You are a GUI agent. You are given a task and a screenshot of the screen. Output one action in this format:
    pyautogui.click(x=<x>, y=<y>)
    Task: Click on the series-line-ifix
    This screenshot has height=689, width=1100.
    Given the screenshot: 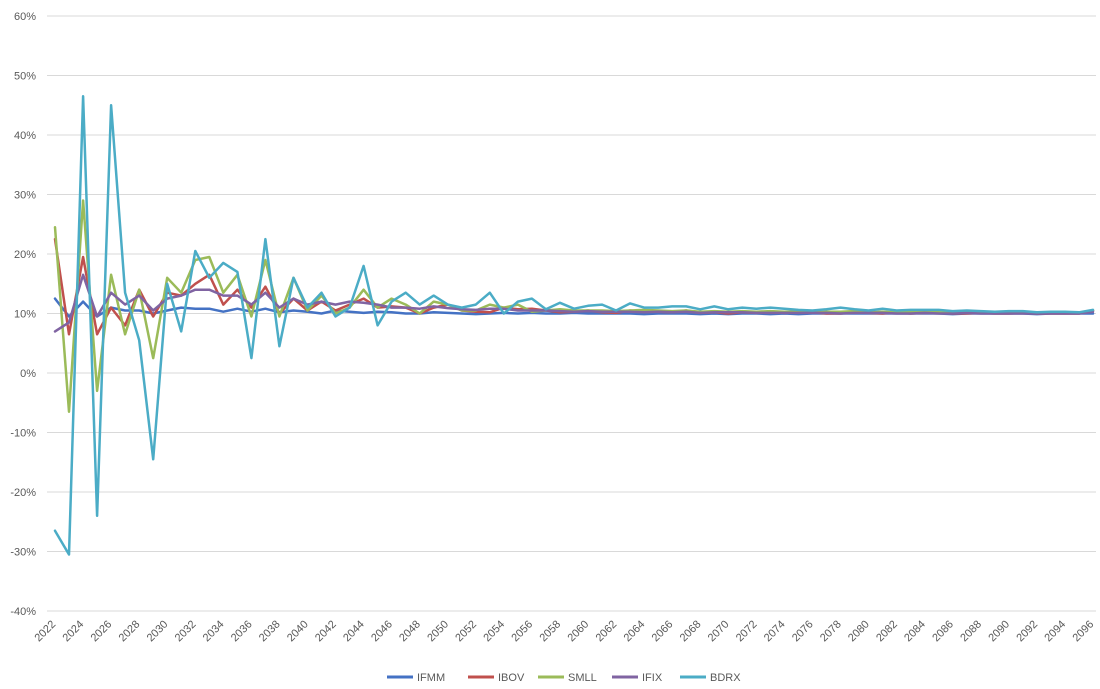 What is the action you would take?
    pyautogui.click(x=574, y=303)
    